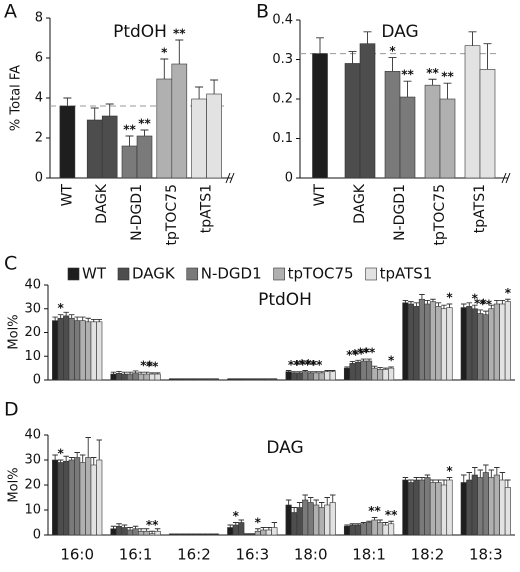 The image size is (520, 572). What do you see at coordinates (39, 18) in the screenshot?
I see `y-tick-label: 8` at bounding box center [39, 18].